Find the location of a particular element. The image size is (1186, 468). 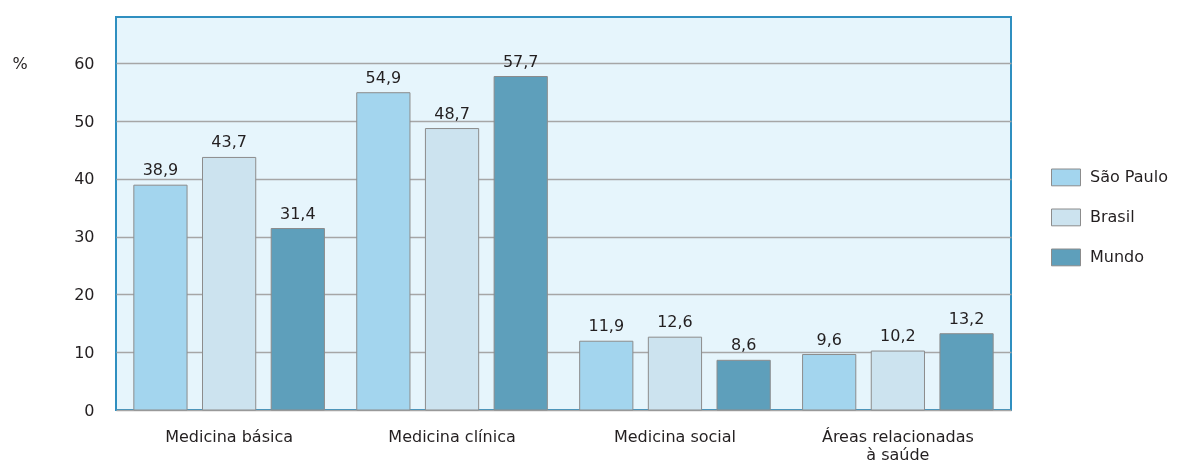

legend-label: São Paulo is located at coordinates (1129, 177).